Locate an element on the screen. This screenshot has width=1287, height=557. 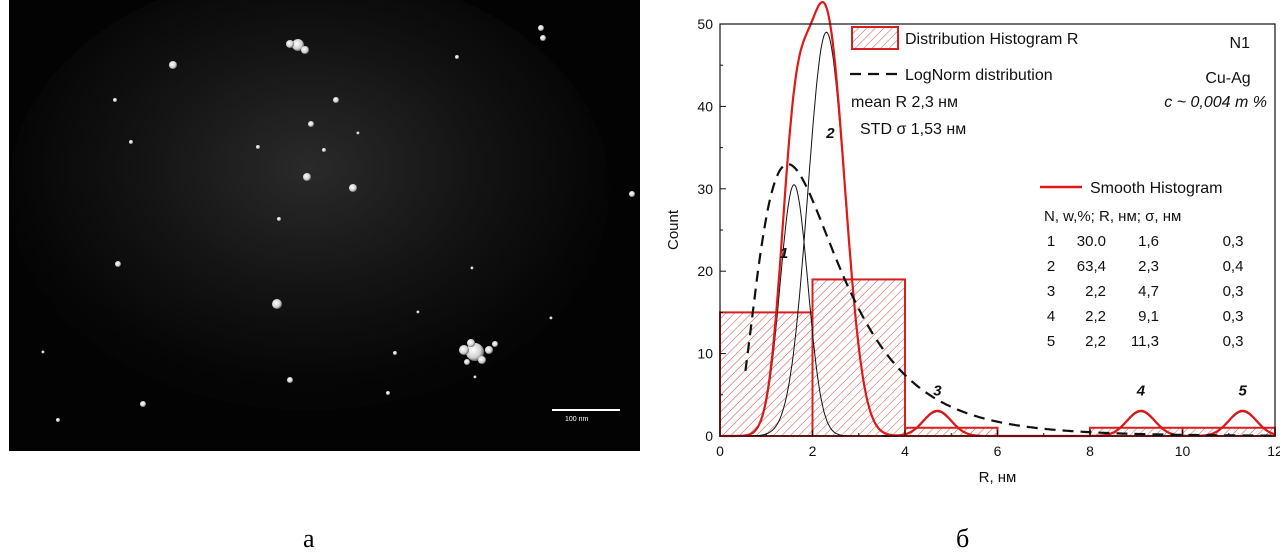
table-cell: 3 is located at coordinates (1051, 291).